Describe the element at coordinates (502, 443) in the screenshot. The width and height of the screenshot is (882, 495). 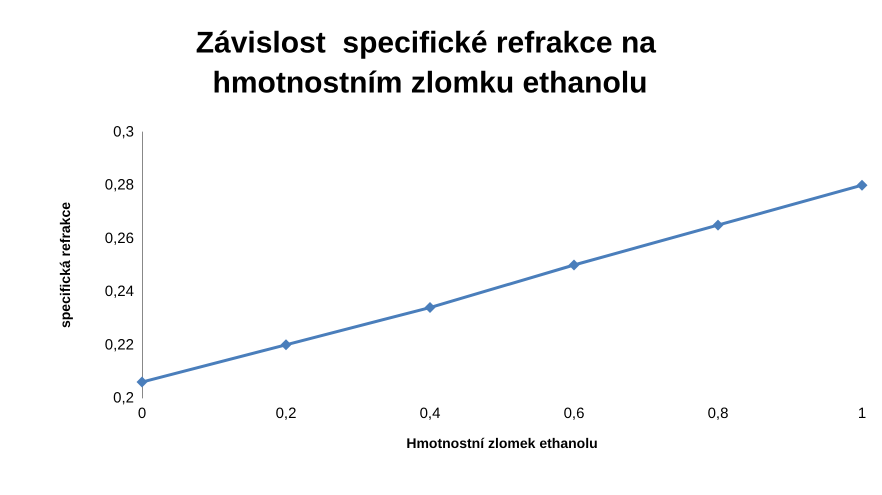
I see `x-axis-title: Hmotnostní zlomek ethanolu` at that location.